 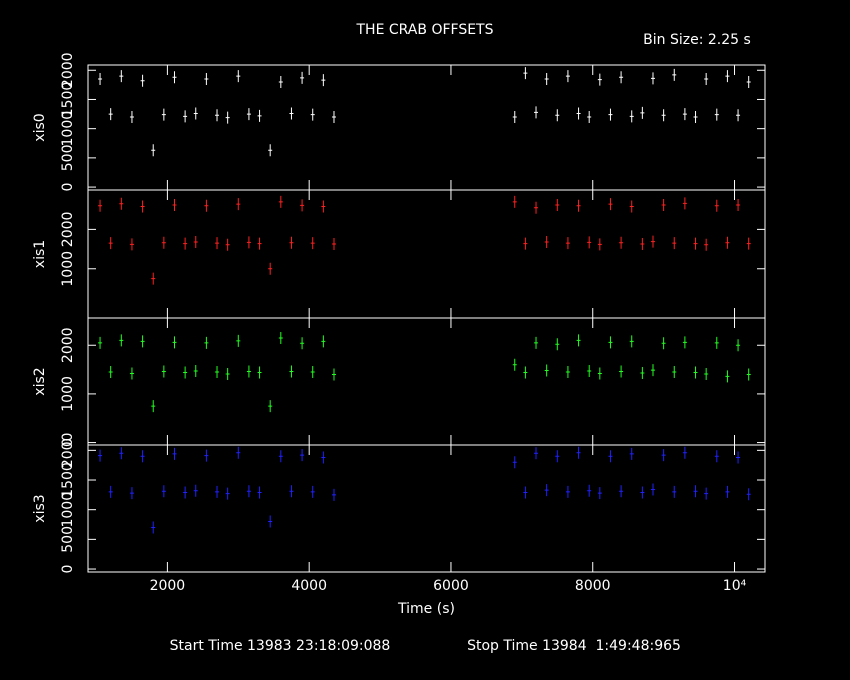 I want to click on x-tick-label: 6000, so click(x=451, y=586).